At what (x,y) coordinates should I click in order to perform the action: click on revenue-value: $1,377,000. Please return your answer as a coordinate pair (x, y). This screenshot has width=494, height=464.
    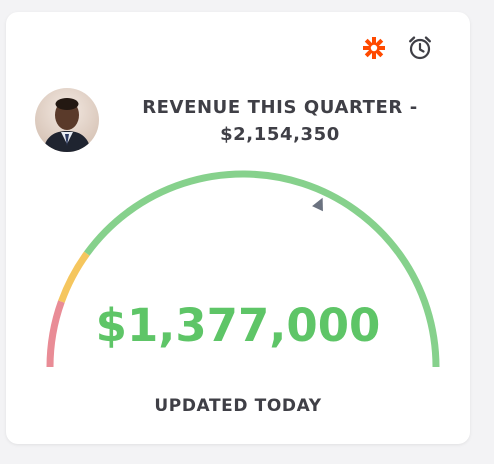
    Looking at the image, I should click on (238, 325).